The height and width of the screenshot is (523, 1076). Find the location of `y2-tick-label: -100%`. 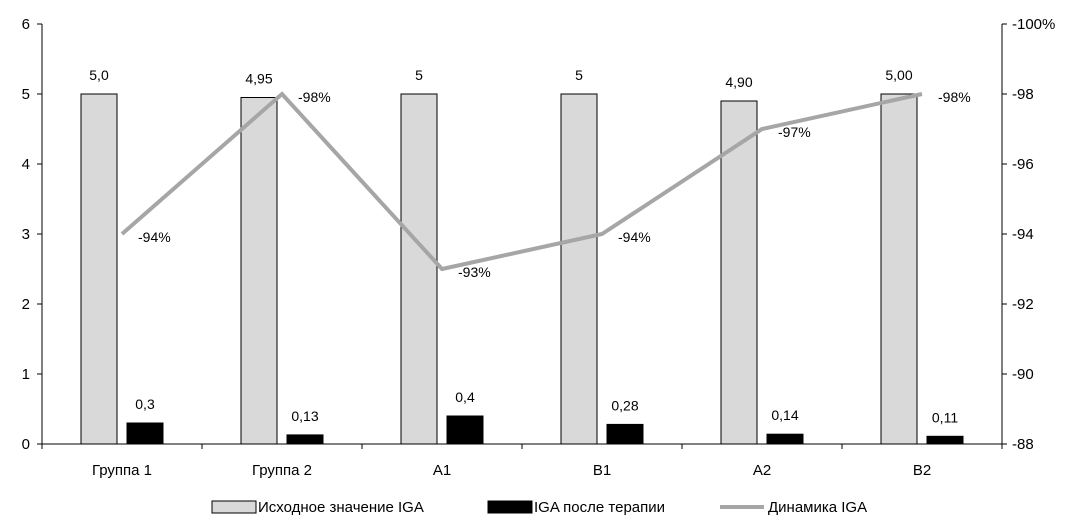

y2-tick-label: -100% is located at coordinates (1033, 24).